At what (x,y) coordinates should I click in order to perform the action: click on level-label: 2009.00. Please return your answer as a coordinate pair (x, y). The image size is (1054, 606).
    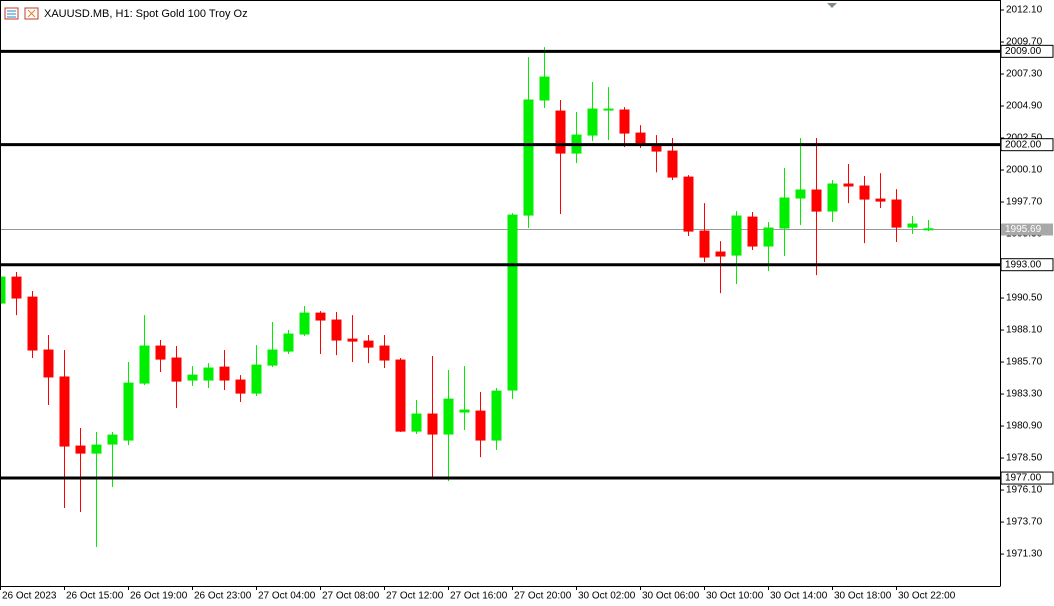
    Looking at the image, I should click on (1023, 51).